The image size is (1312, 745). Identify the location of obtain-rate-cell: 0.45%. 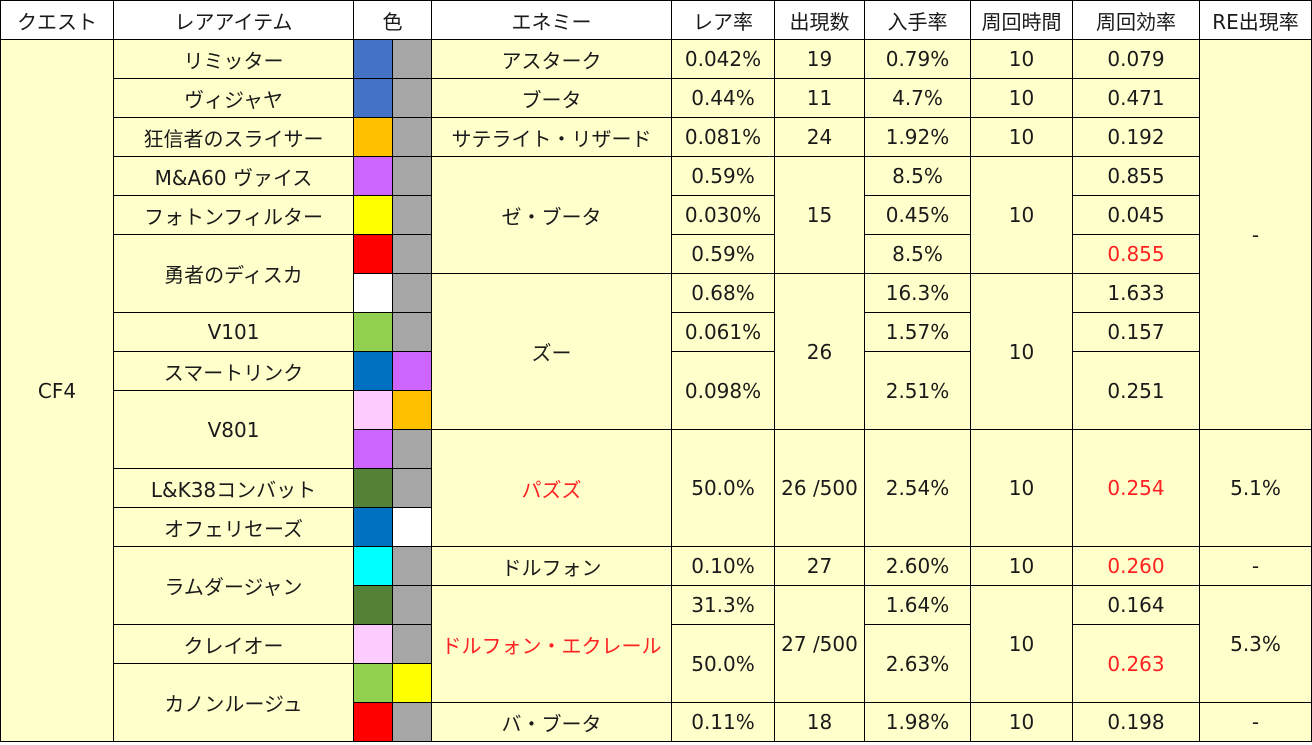
(917, 215).